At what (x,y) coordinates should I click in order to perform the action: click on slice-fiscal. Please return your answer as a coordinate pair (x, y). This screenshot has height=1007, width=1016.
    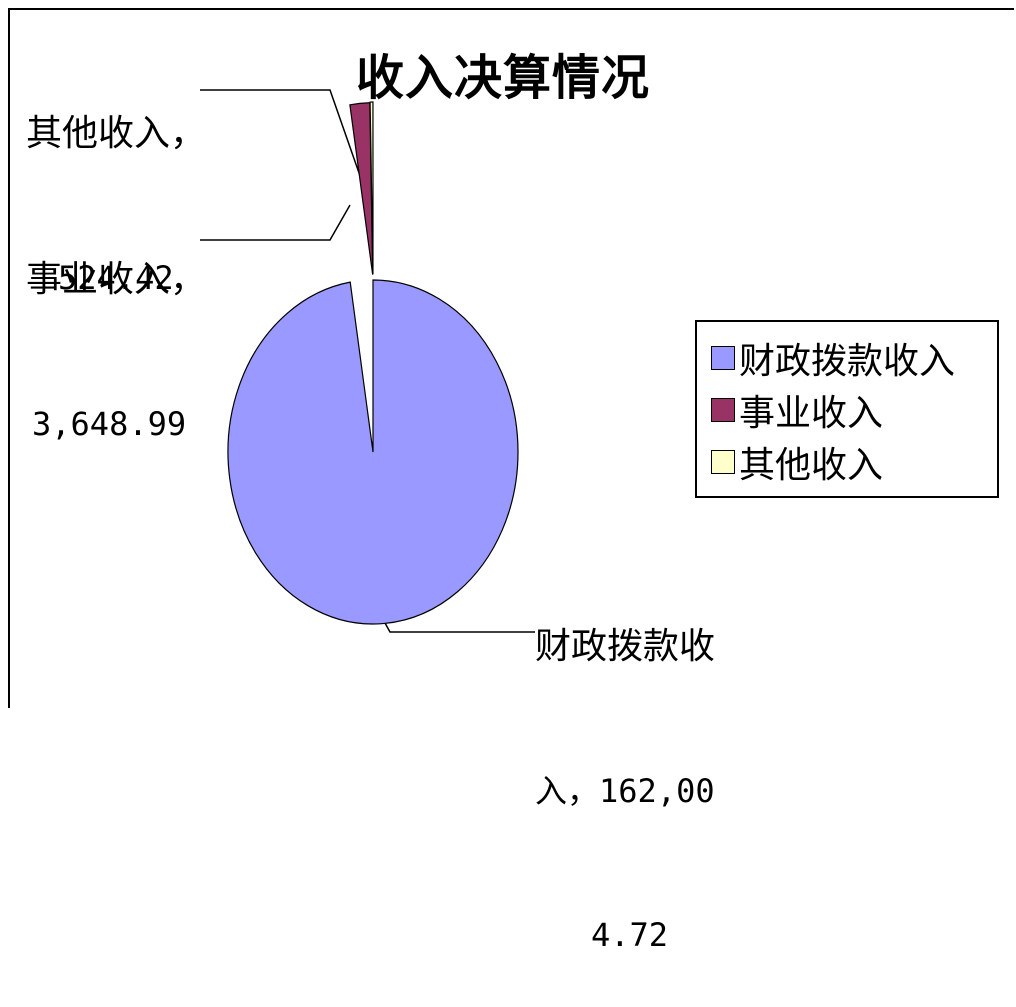
    Looking at the image, I should click on (373, 452).